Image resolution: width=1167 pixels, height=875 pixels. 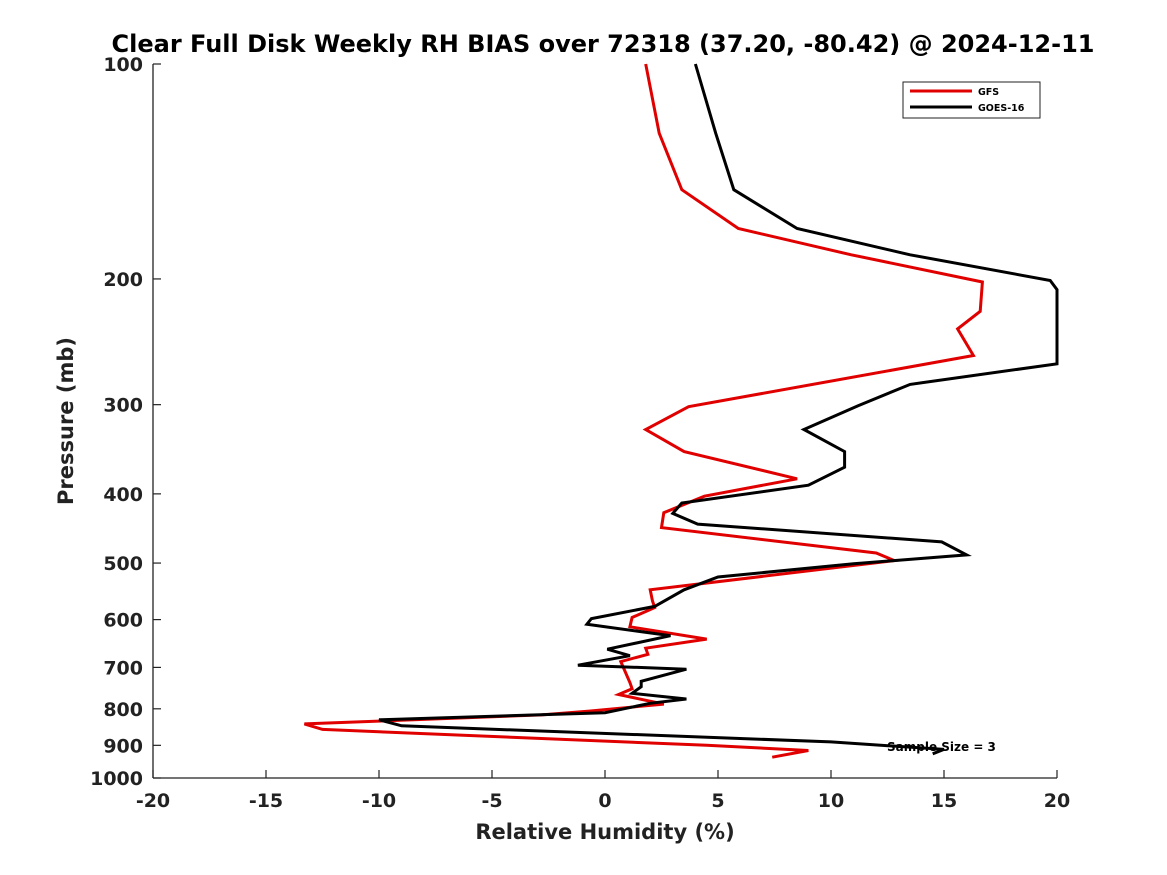 I want to click on y-tick-label: 1000, so click(x=116, y=779).